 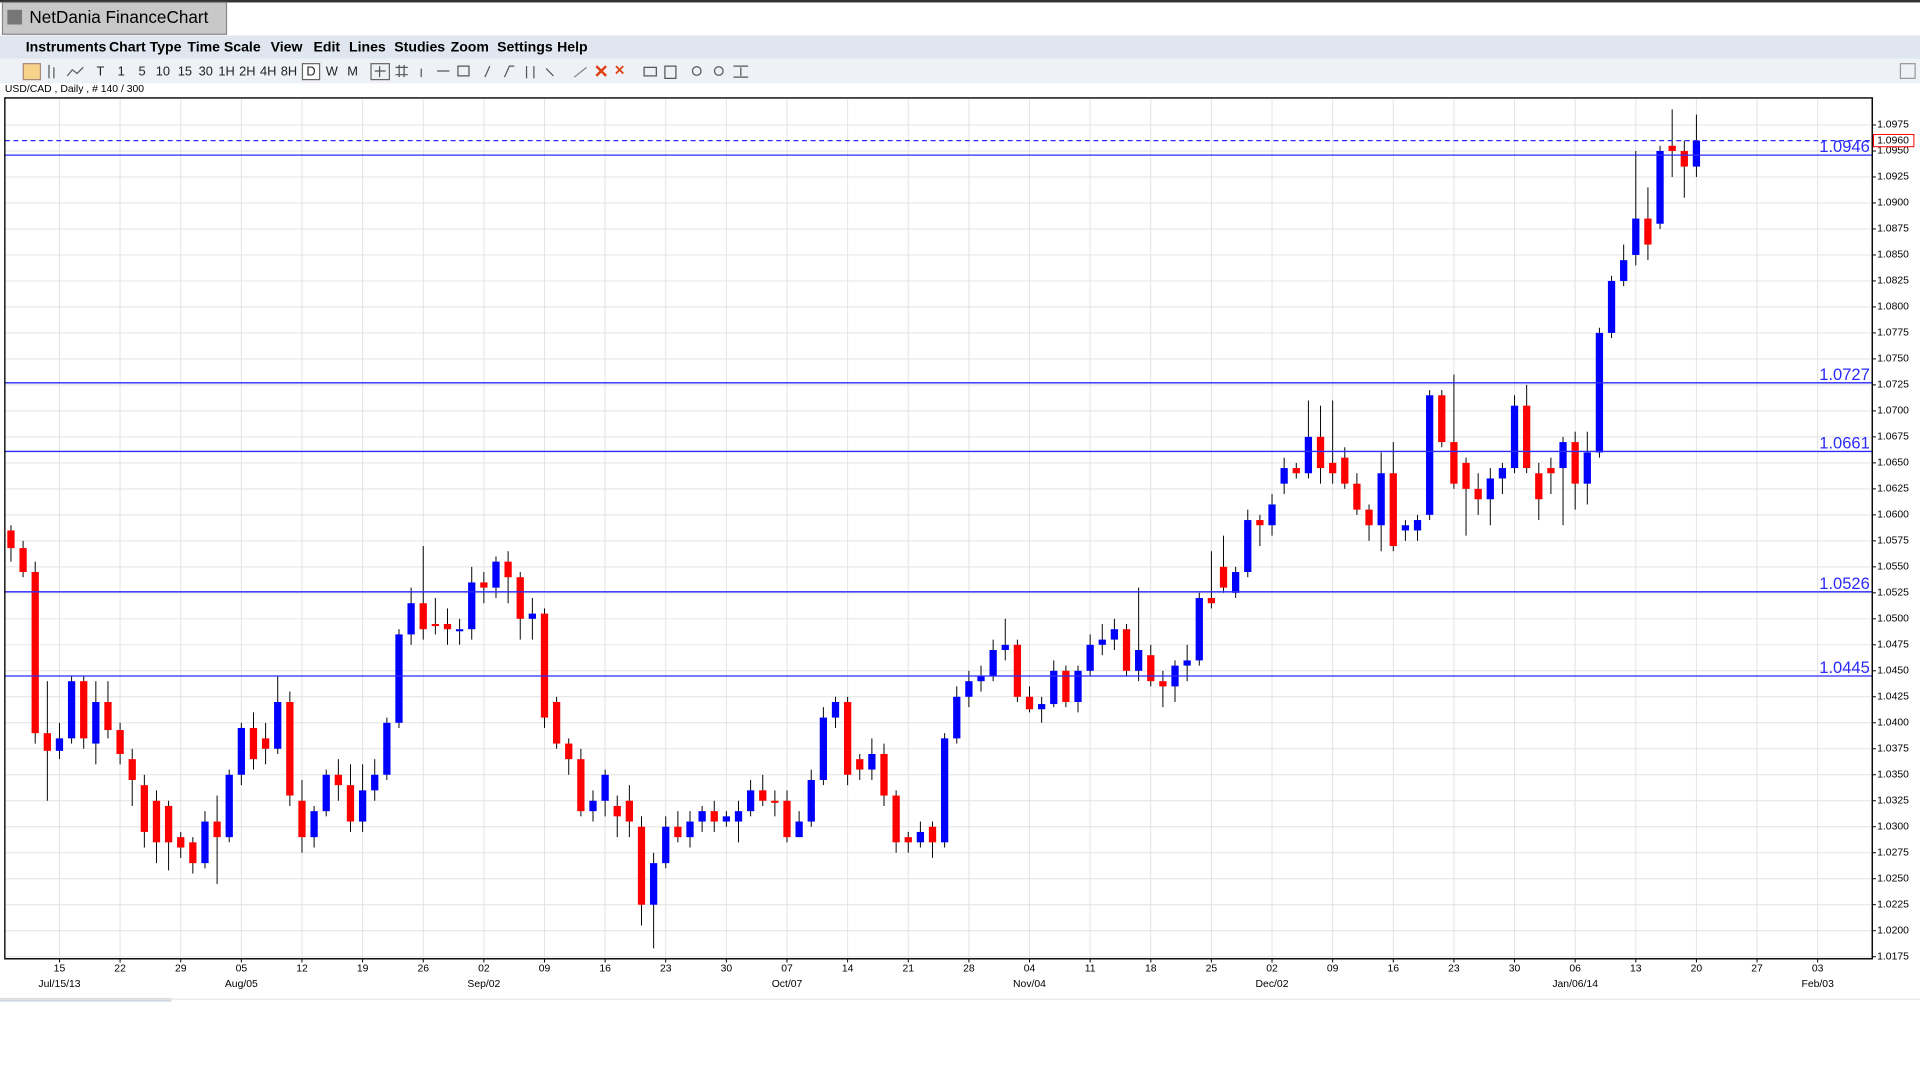 What do you see at coordinates (787, 984) in the screenshot?
I see `x-major-label: Oct/07` at bounding box center [787, 984].